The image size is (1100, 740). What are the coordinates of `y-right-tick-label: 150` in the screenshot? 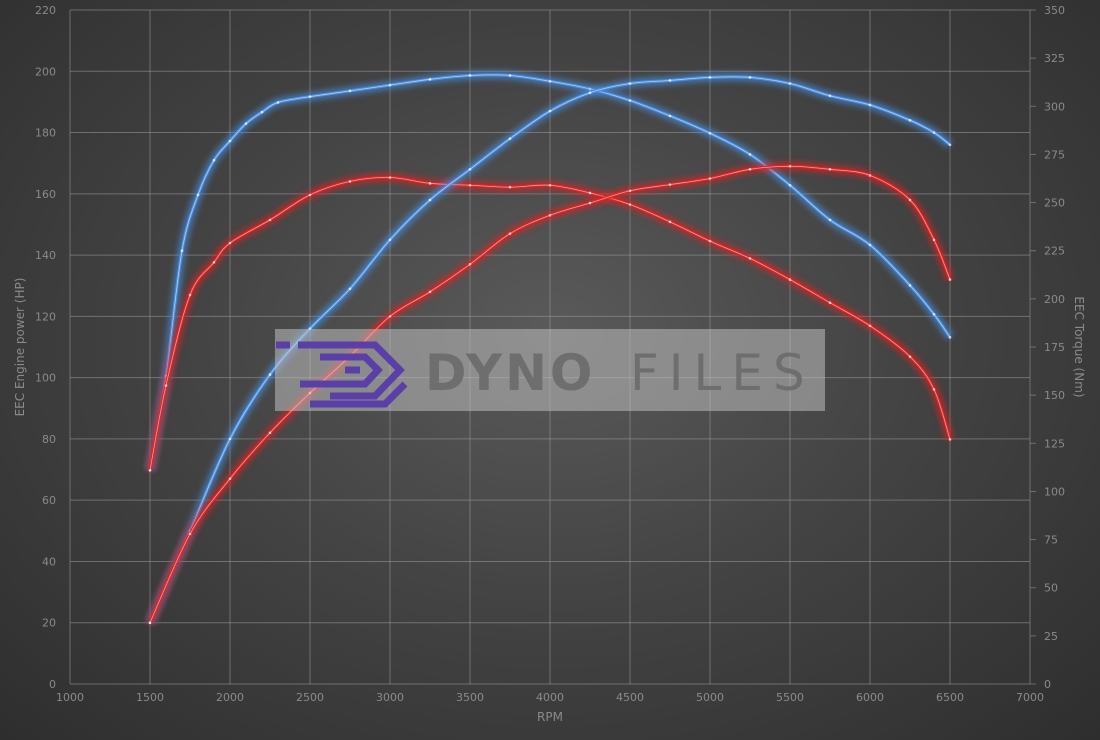 It's located at (1054, 395).